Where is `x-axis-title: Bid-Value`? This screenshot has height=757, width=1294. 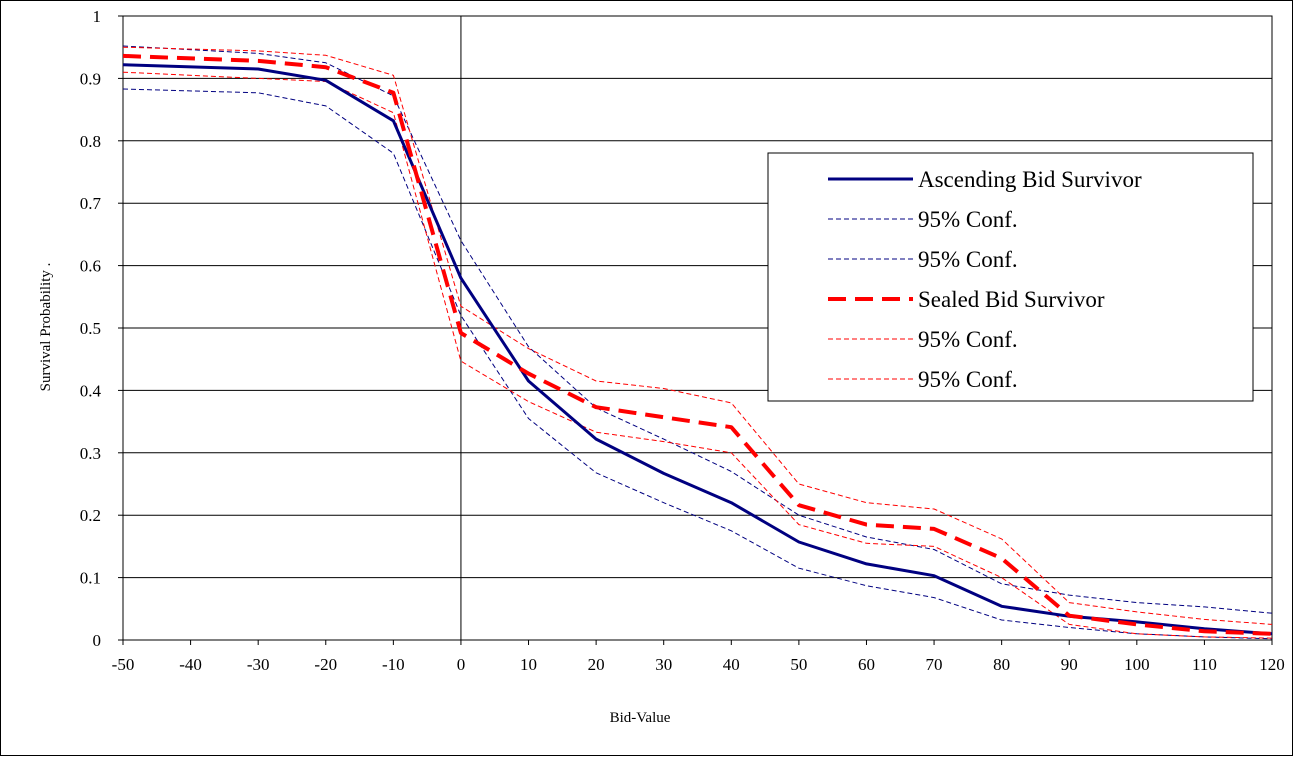 x-axis-title: Bid-Value is located at coordinates (640, 718).